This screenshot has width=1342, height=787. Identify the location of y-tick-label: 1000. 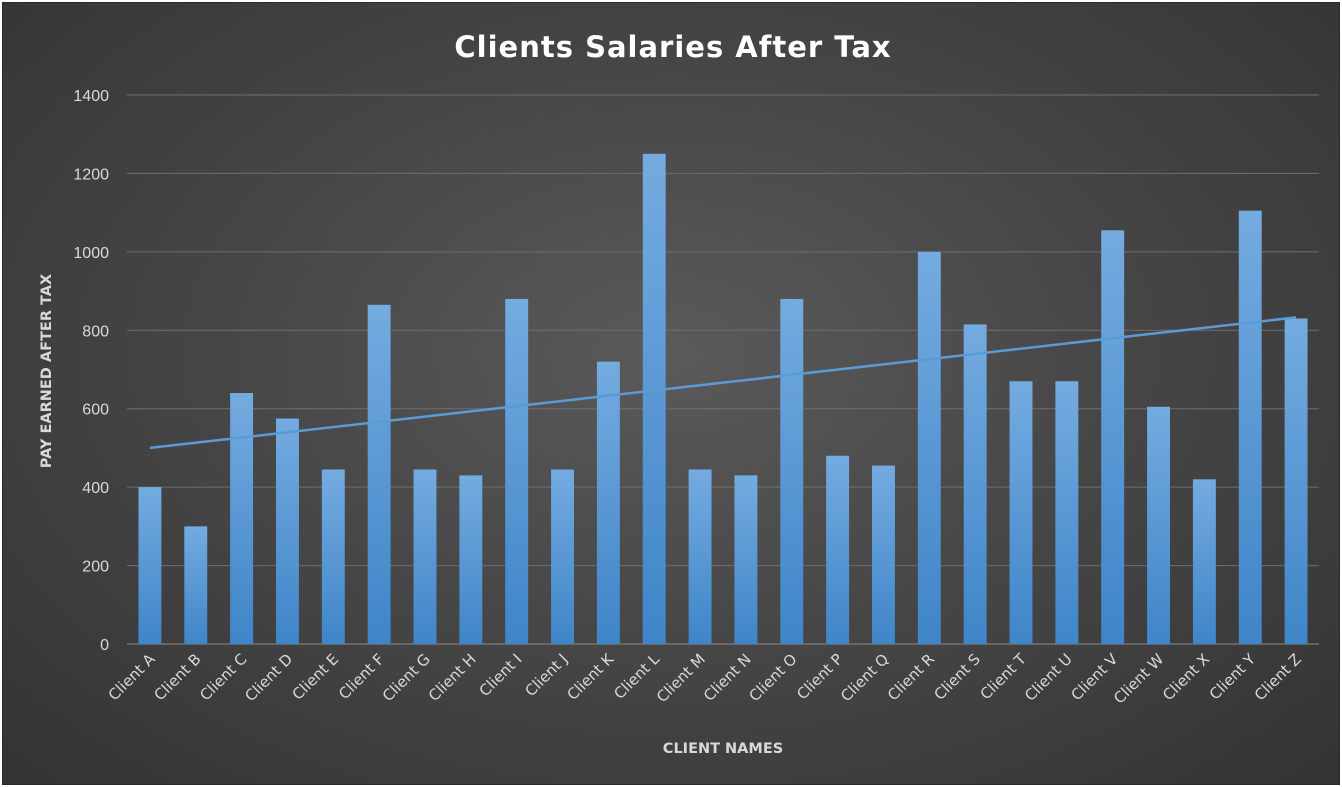
(91, 253).